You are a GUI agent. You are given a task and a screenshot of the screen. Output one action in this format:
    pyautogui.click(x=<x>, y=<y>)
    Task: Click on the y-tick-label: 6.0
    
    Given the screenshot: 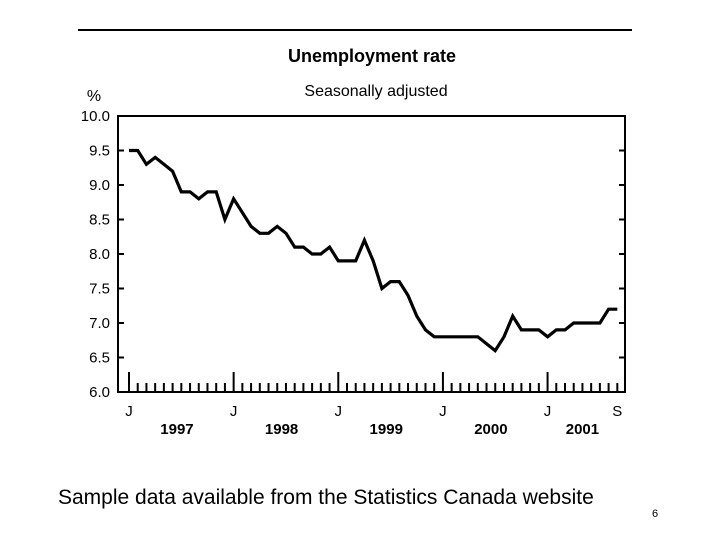 What is the action you would take?
    pyautogui.click(x=99, y=392)
    